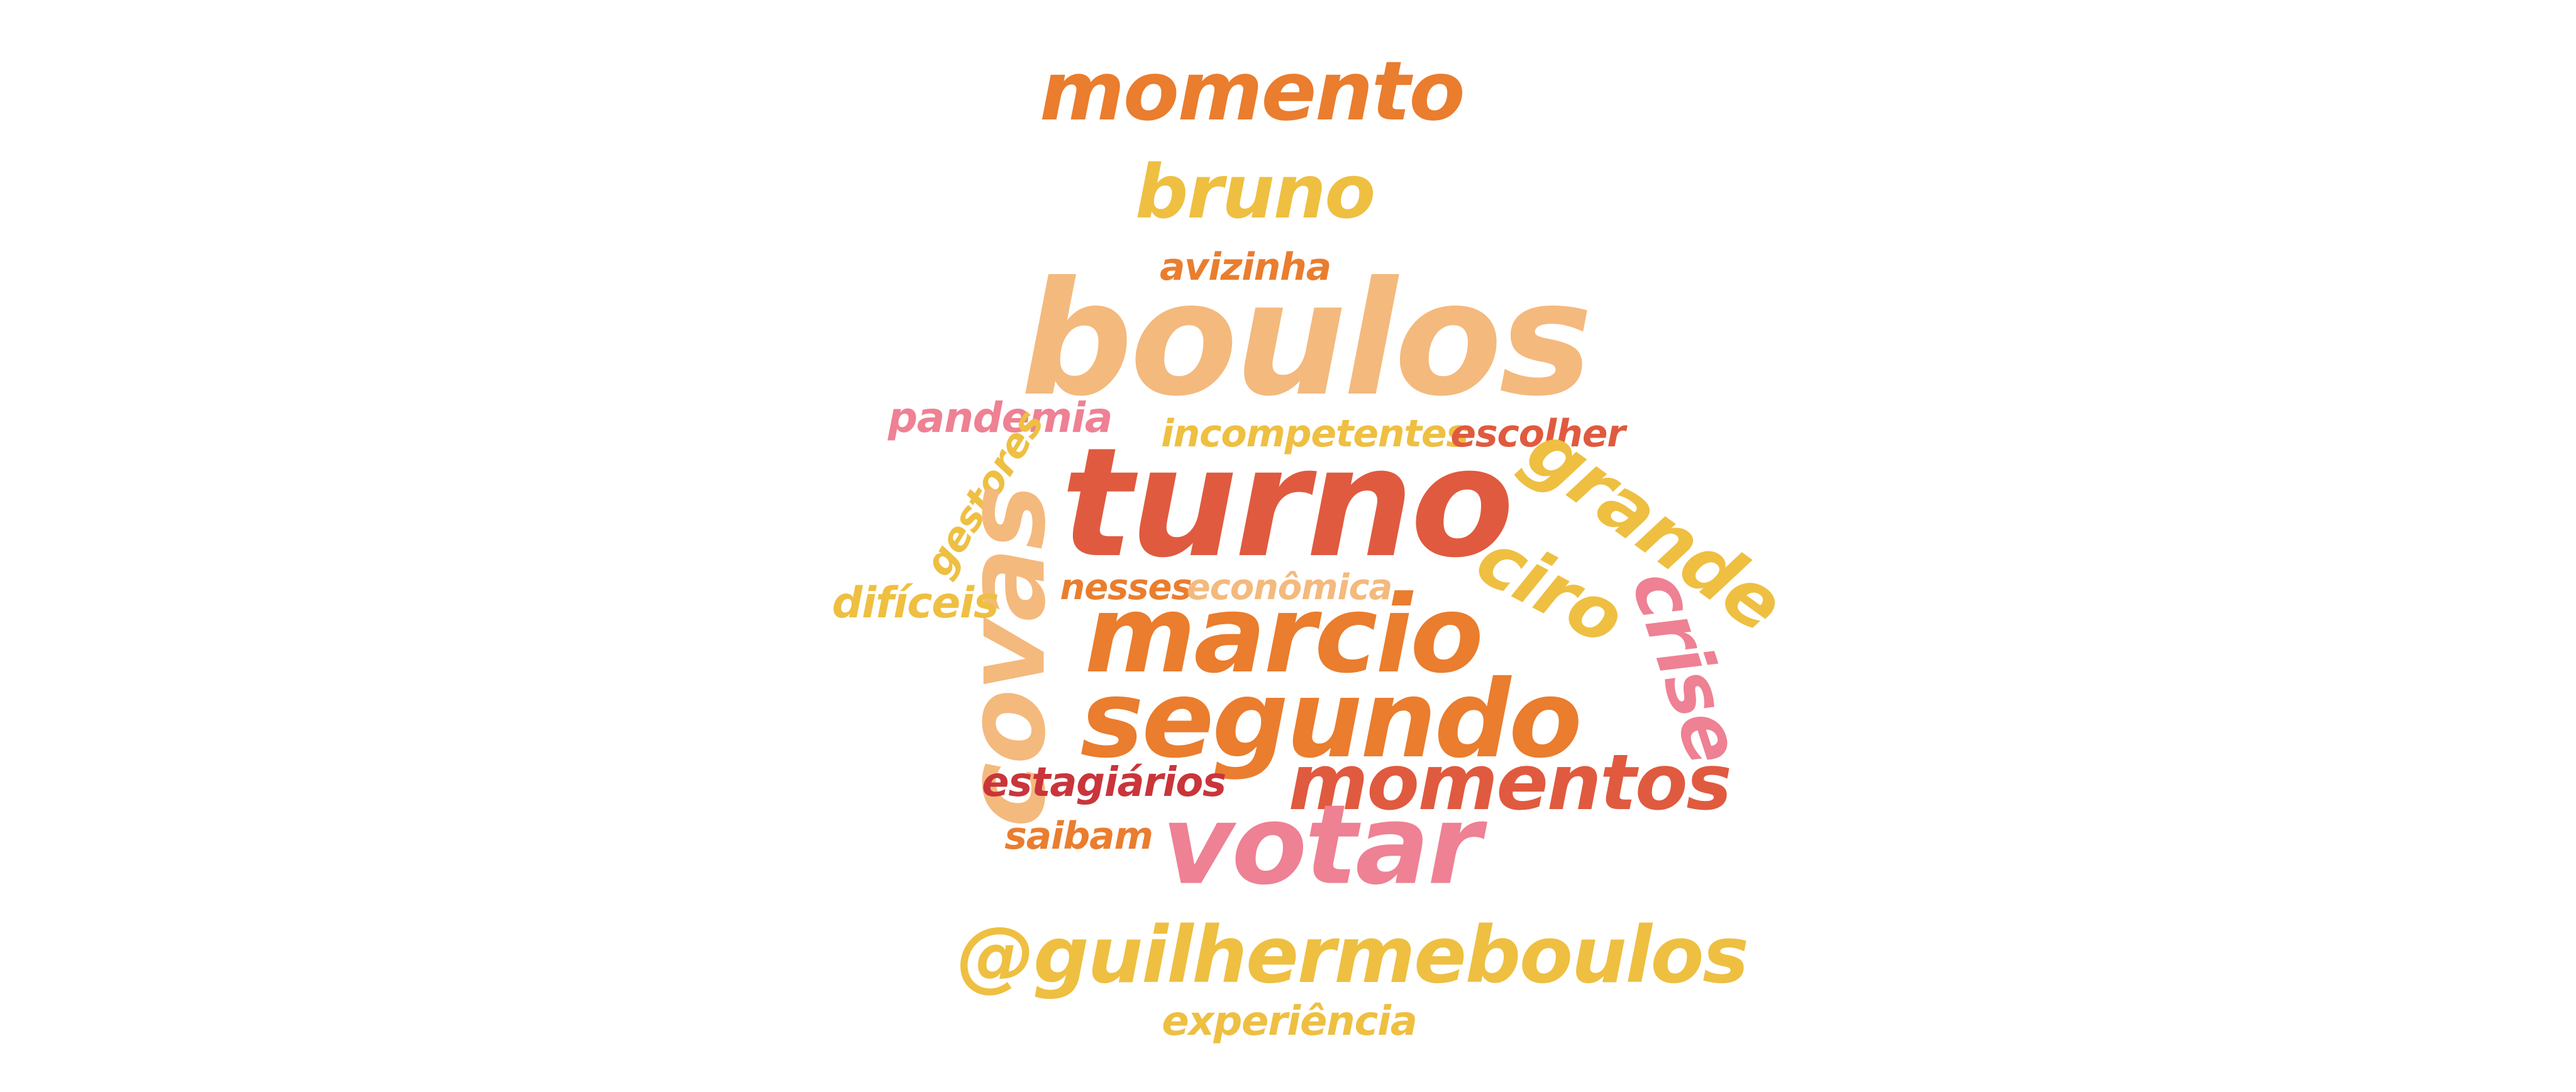  What do you see at coordinates (1287, 503) in the screenshot?
I see `word-turno: turno` at bounding box center [1287, 503].